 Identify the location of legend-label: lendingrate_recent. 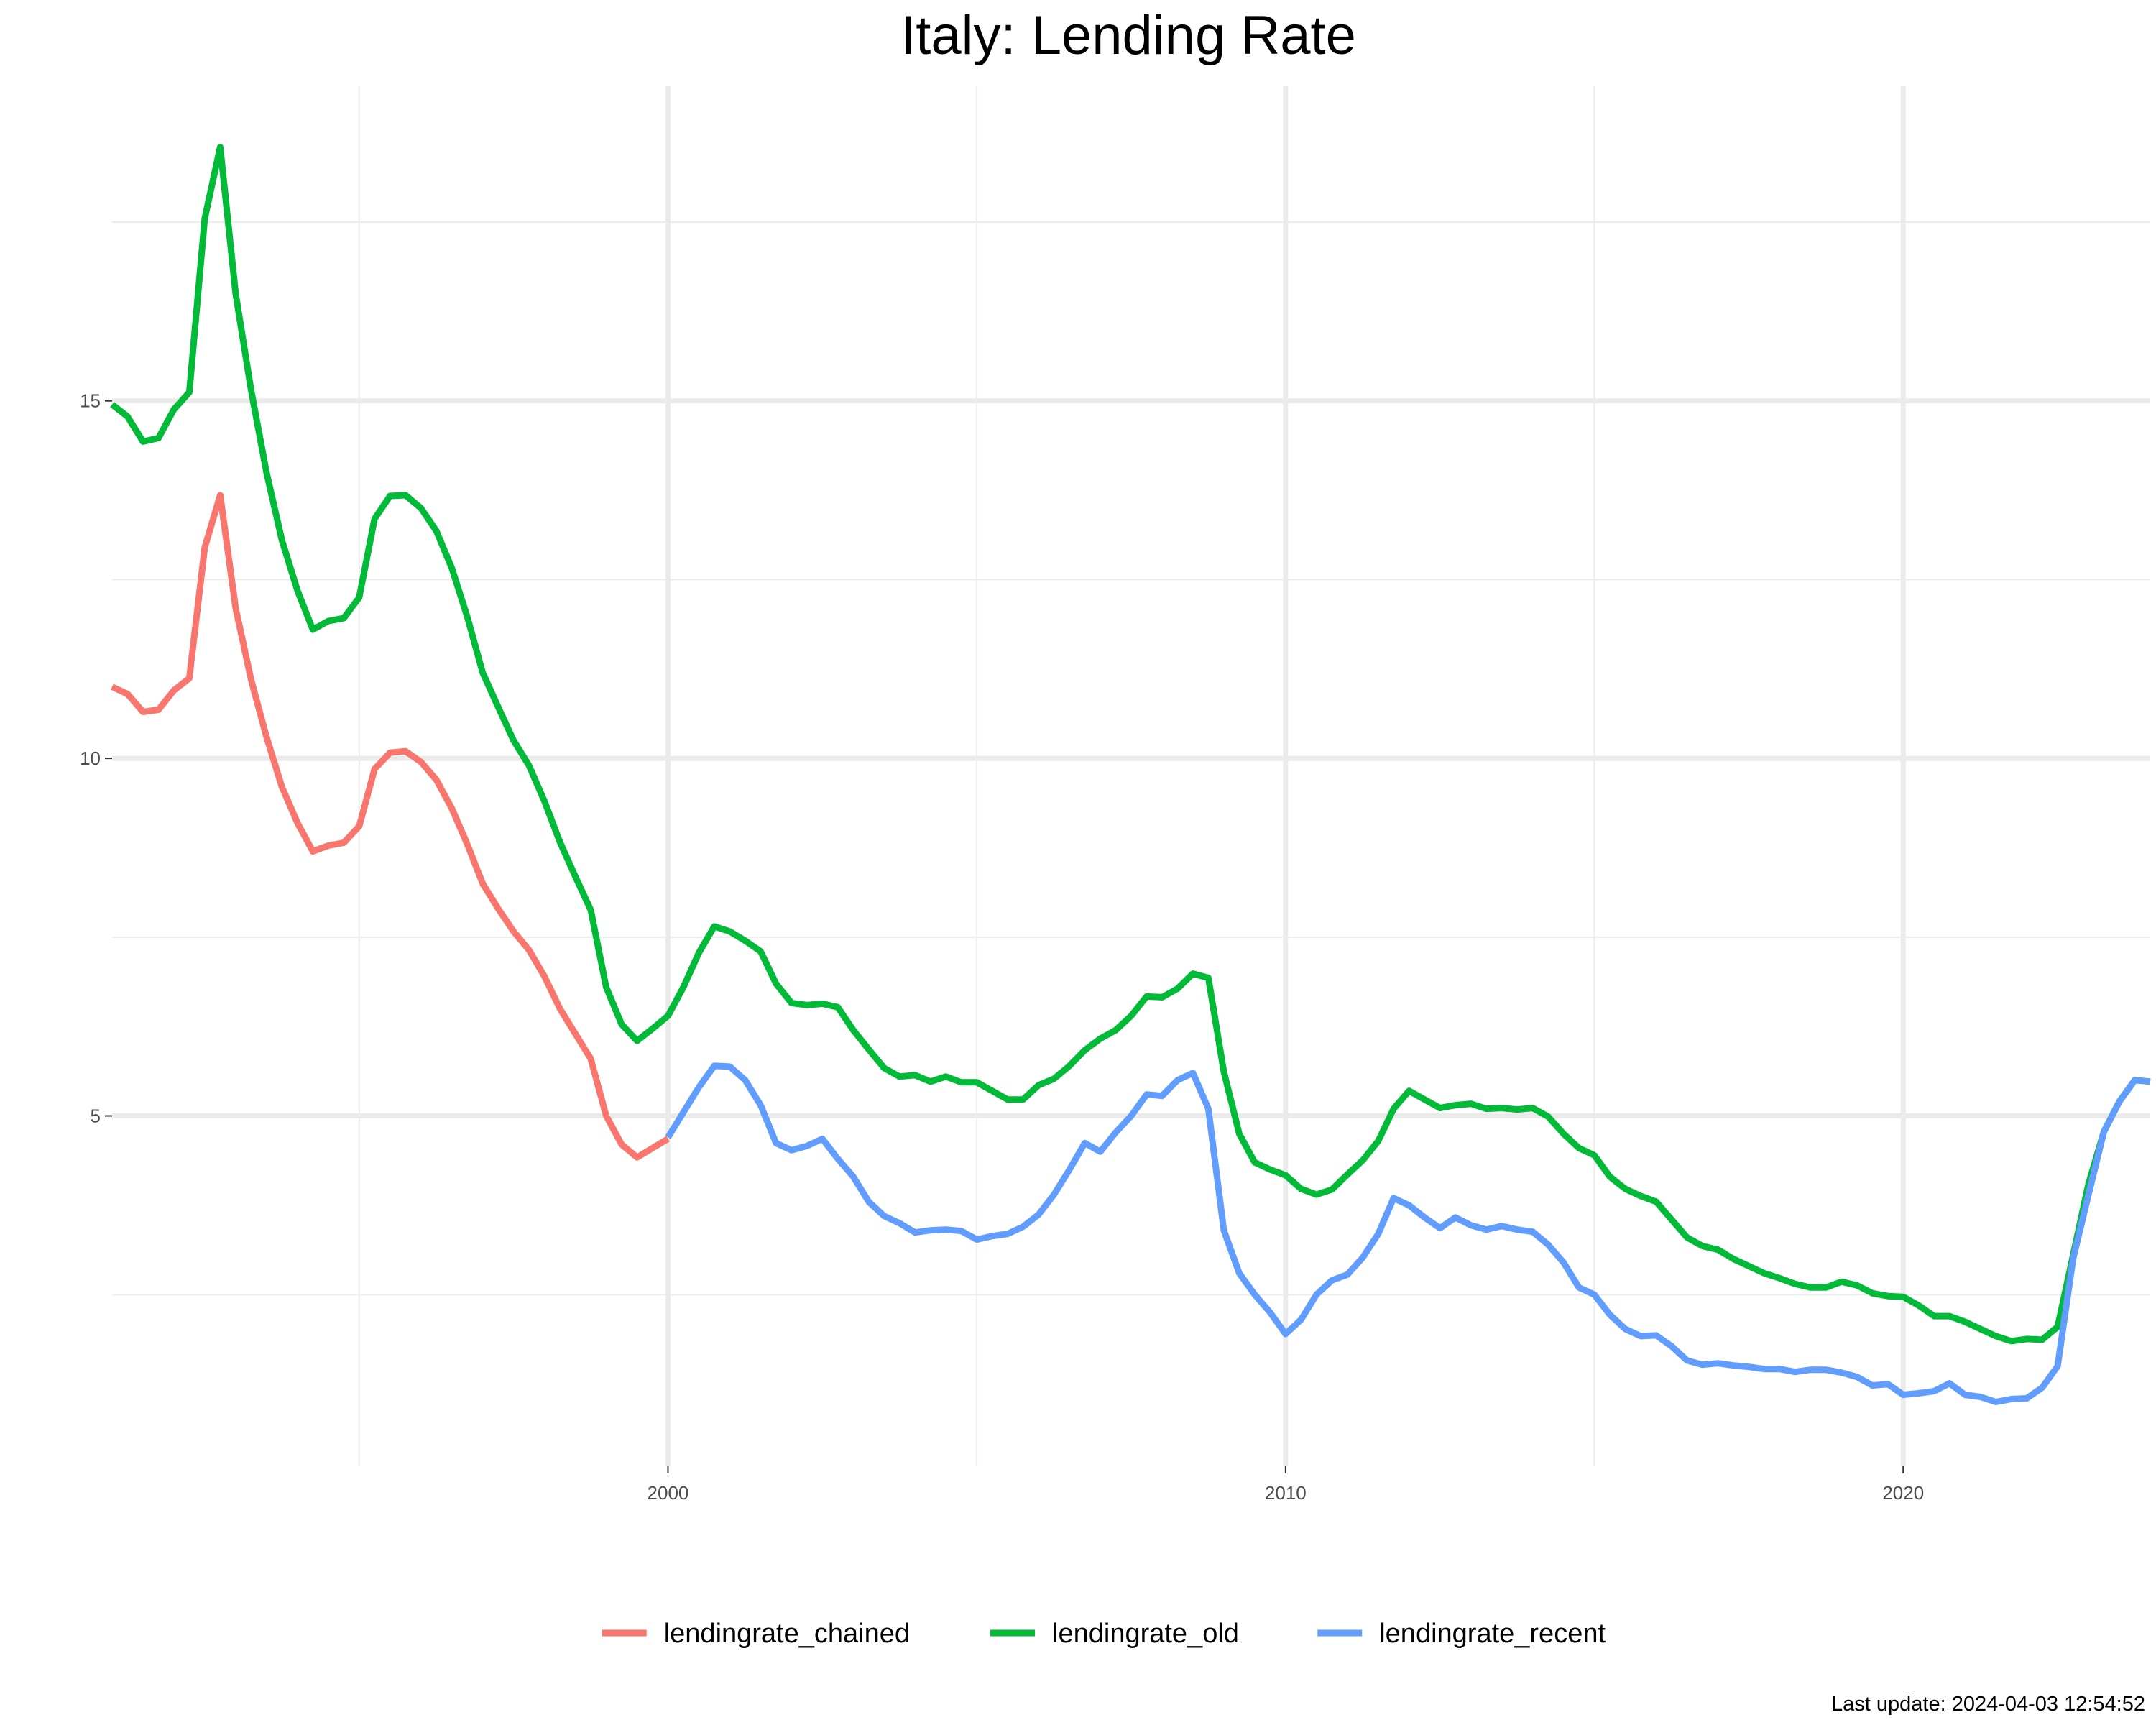
(1492, 1634).